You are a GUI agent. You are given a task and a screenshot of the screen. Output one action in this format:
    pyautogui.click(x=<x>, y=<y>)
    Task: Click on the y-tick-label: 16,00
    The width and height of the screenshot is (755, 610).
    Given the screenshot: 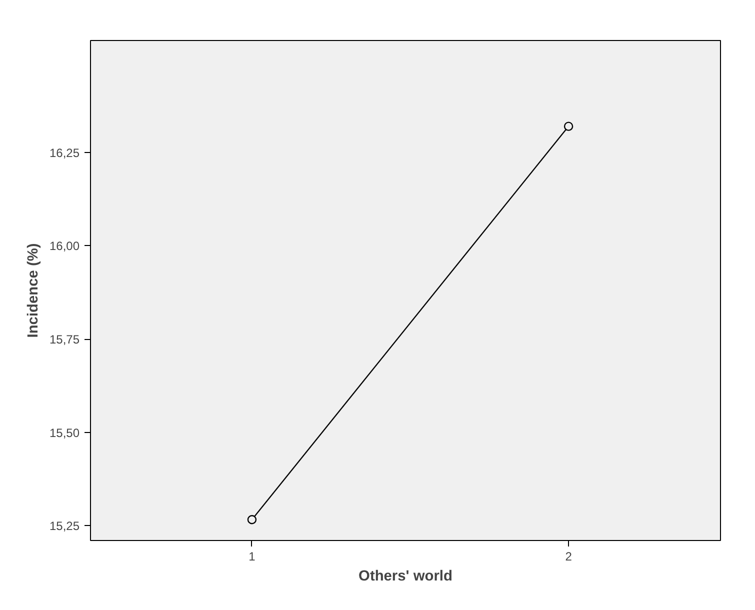 What is the action you would take?
    pyautogui.click(x=64, y=246)
    